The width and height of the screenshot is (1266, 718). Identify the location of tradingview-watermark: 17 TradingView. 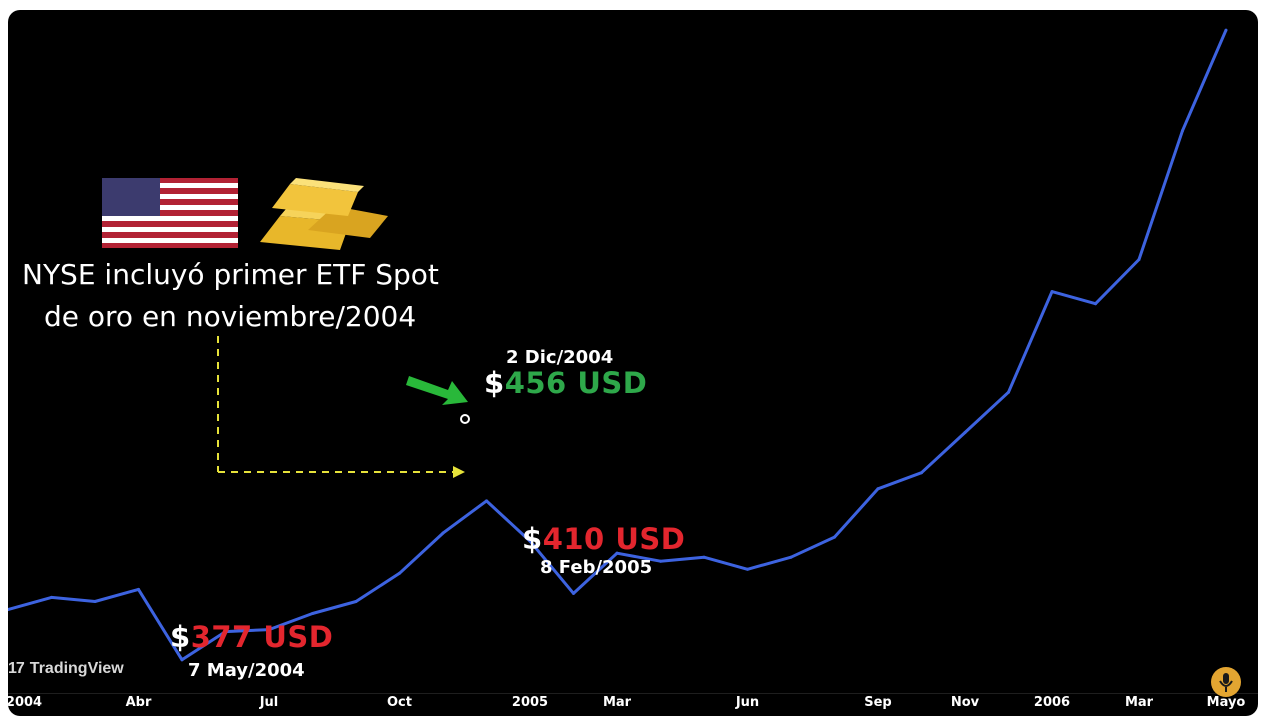
(66, 669).